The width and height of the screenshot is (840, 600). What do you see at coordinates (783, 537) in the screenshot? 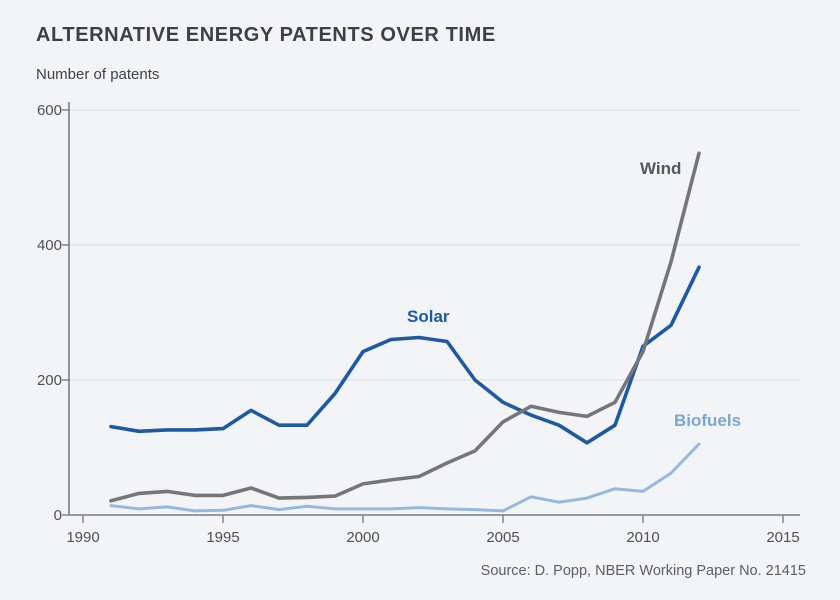
I see `x-tick-label-2015: 2015` at bounding box center [783, 537].